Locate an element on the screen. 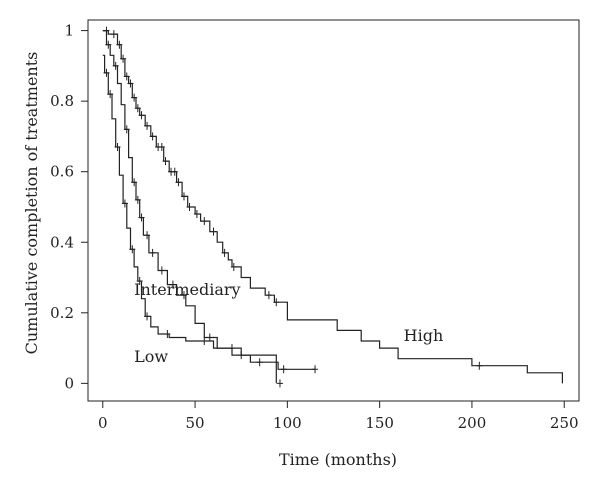 The width and height of the screenshot is (600, 489). y-tick-label-0-4: 0.4 is located at coordinates (62, 242).